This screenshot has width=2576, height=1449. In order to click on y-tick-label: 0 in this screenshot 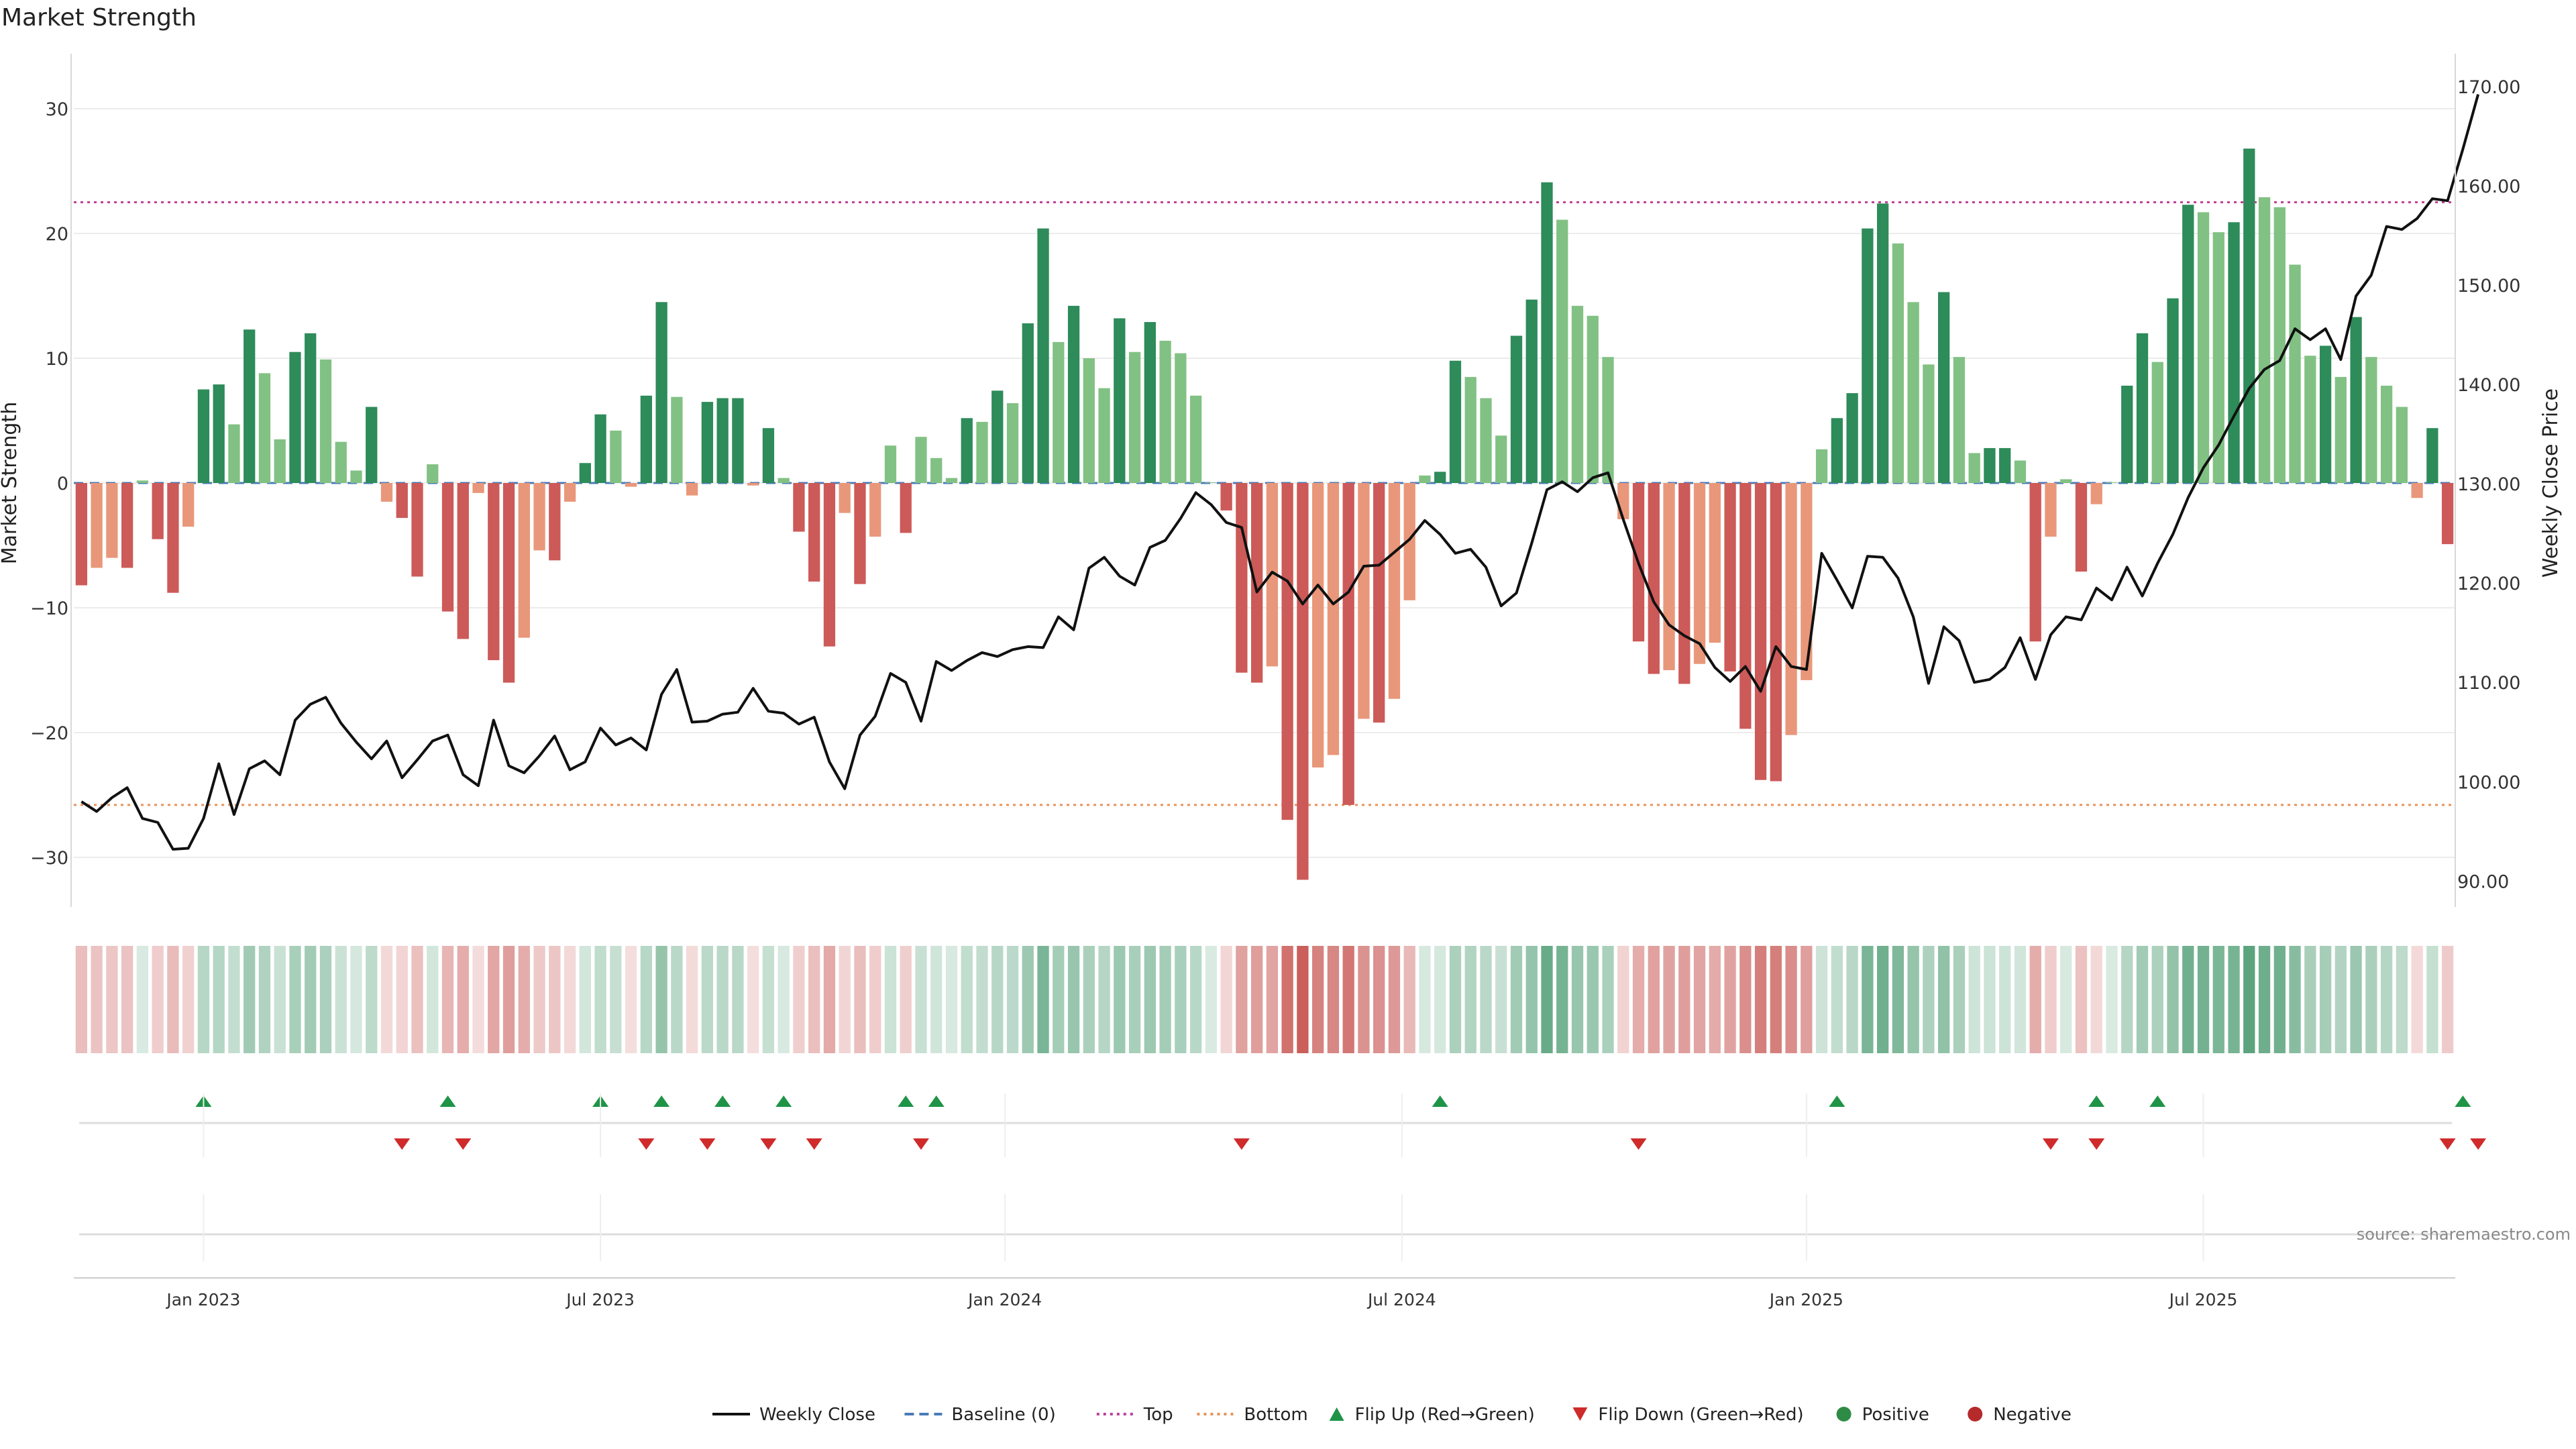, I will do `click(62, 484)`.